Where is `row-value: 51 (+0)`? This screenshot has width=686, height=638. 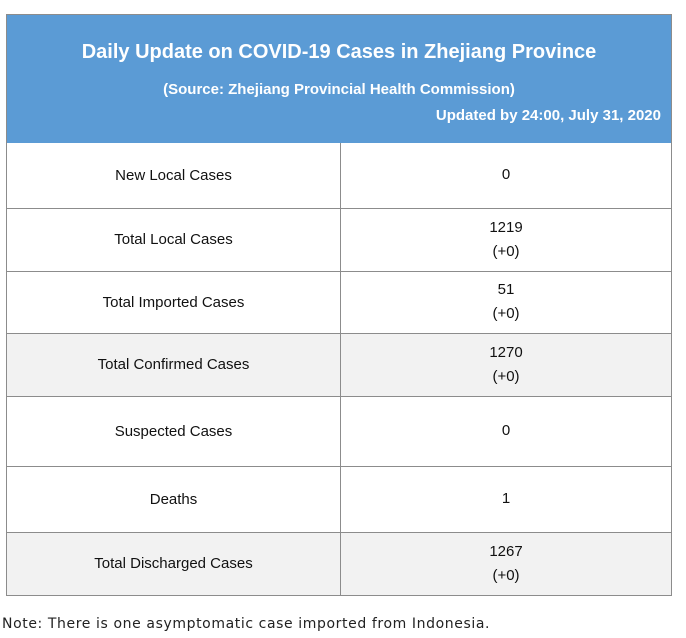
row-value: 51 (+0) is located at coordinates (505, 302).